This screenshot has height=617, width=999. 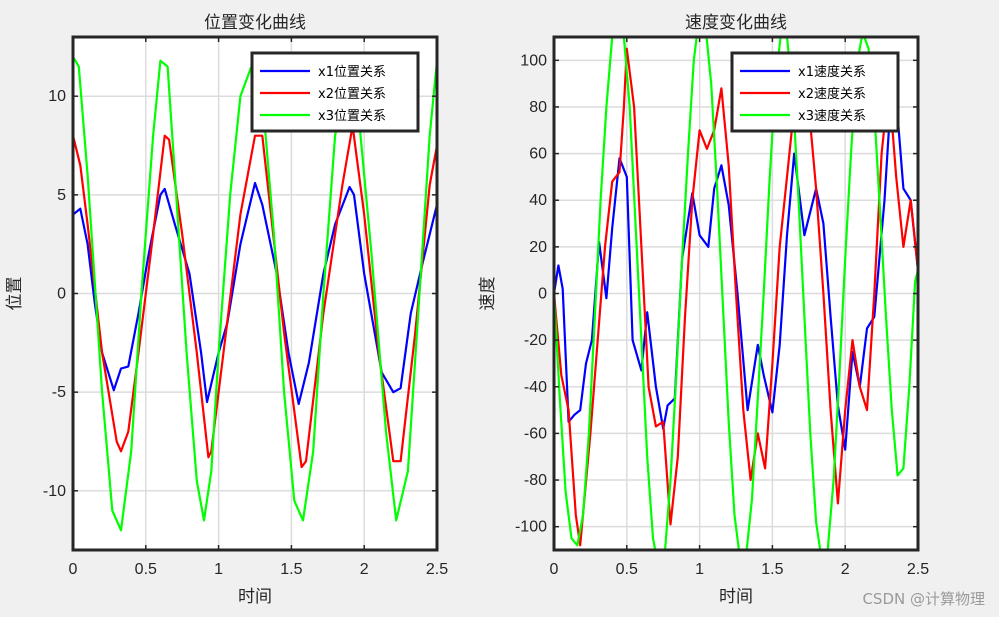 What do you see at coordinates (352, 72) in the screenshot?
I see `legend-label-1: x1位置关系` at bounding box center [352, 72].